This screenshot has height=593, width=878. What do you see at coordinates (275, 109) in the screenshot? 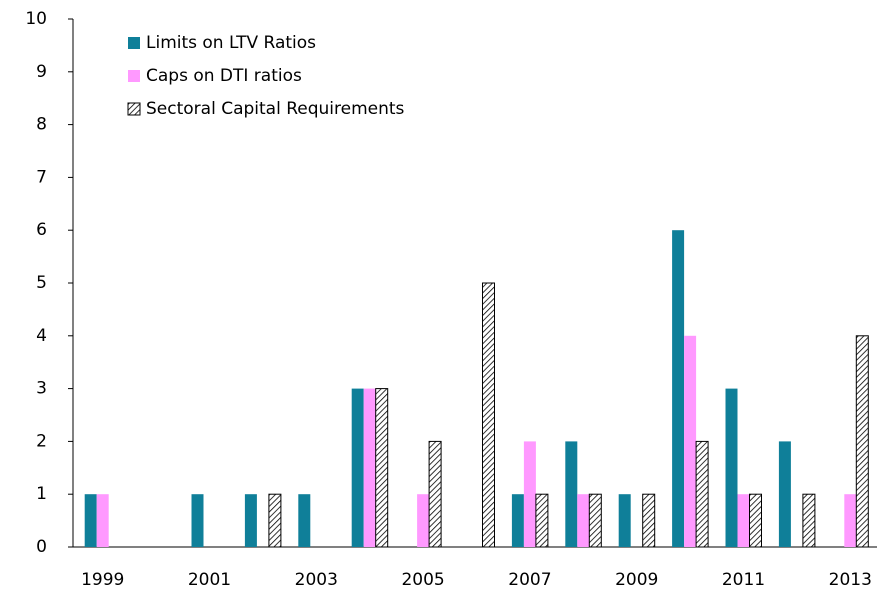
I see `legend-label: Sectoral Capital Requirements` at bounding box center [275, 109].